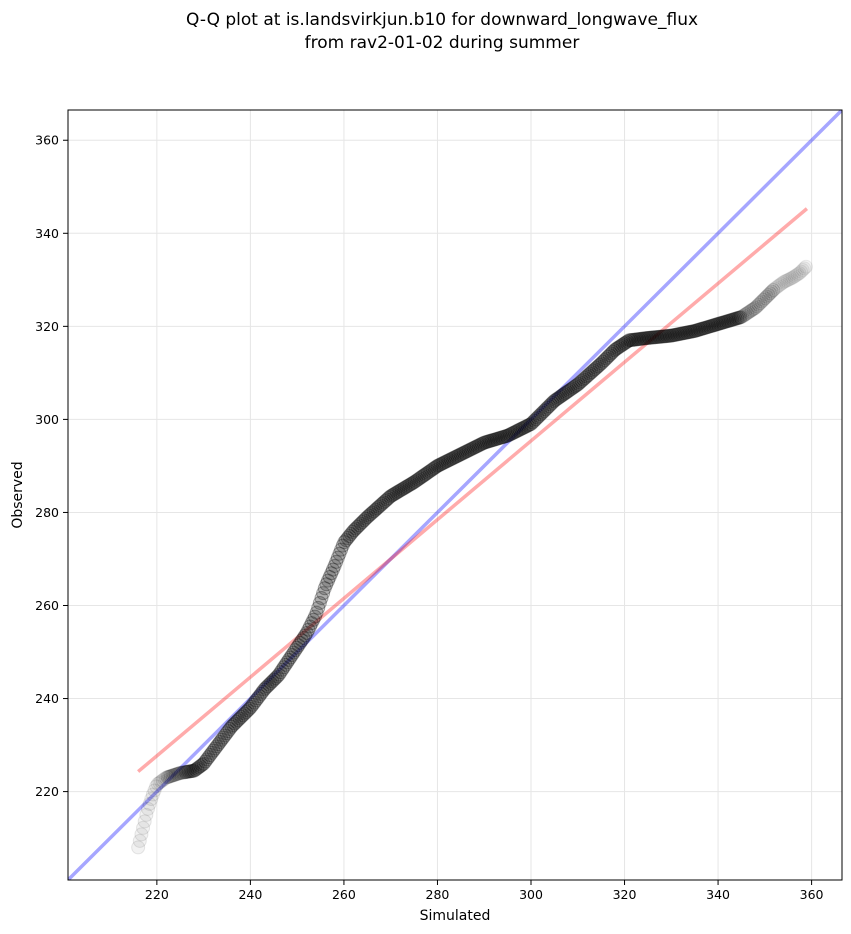  What do you see at coordinates (344, 894) in the screenshot?
I see `x-tick-label: 260` at bounding box center [344, 894].